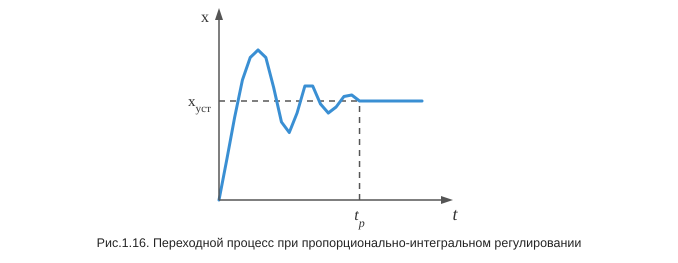 The height and width of the screenshot is (263, 678). I want to click on text: t$_{р}$, so click(359, 218).